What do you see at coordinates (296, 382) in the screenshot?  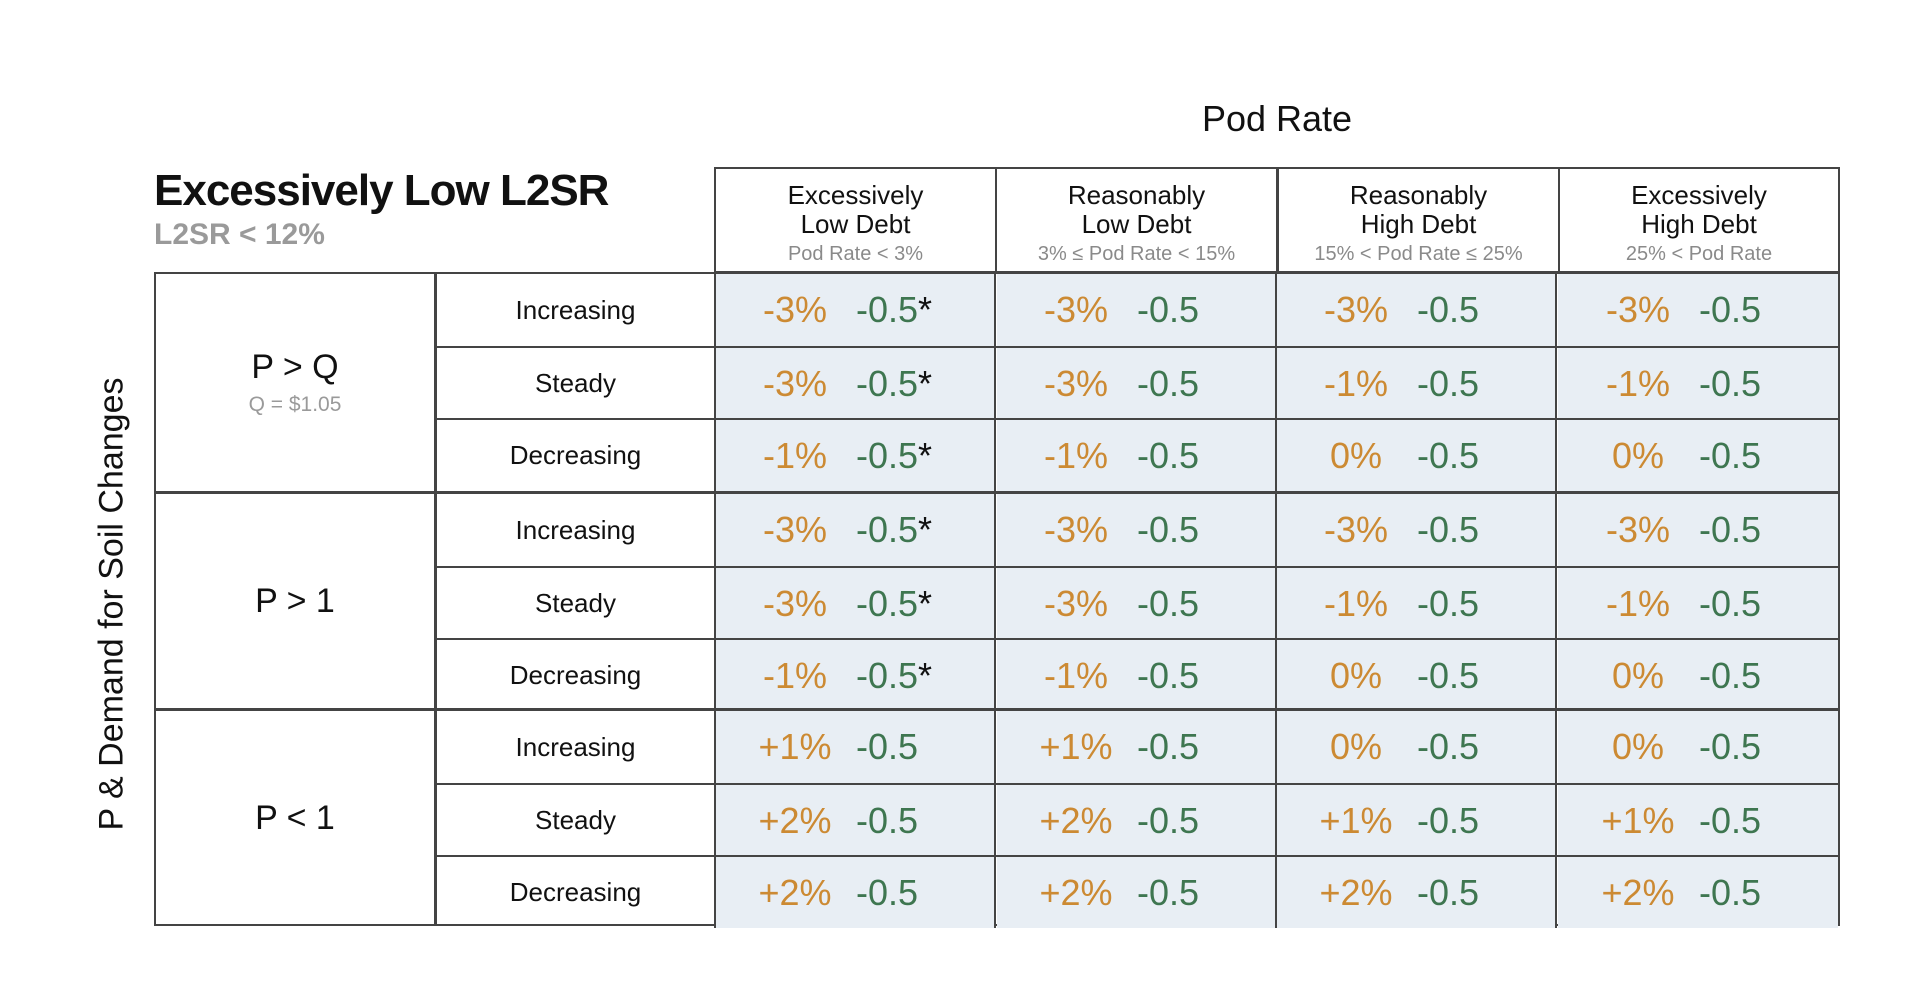 I see `group-label: P > Q Q = $1.05` at bounding box center [296, 382].